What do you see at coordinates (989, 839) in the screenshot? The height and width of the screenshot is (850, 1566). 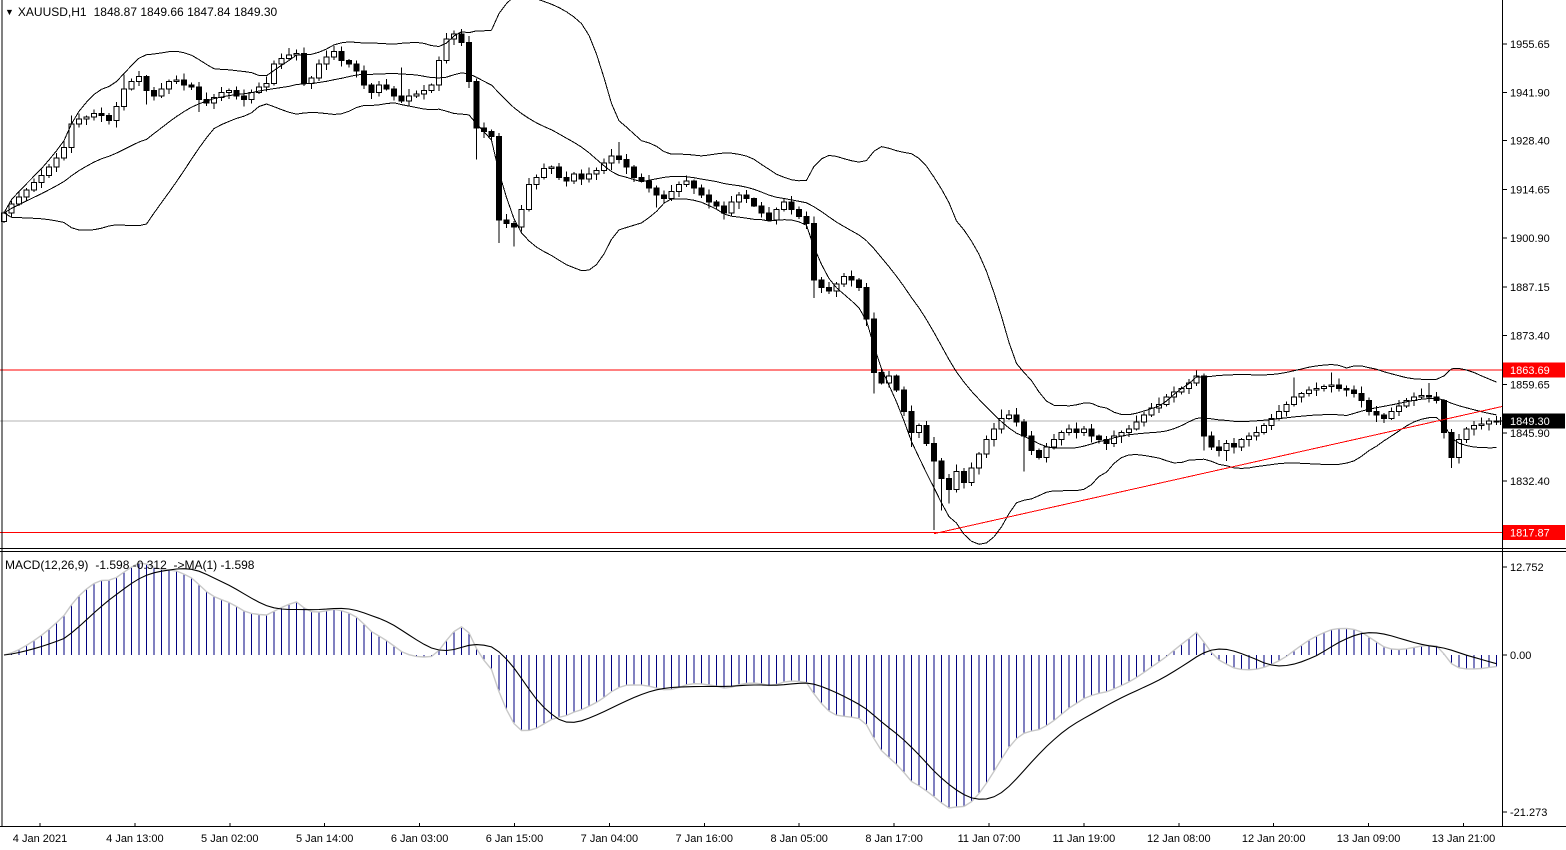 I see `time-axis-label: 11 Jan 07:00` at bounding box center [989, 839].